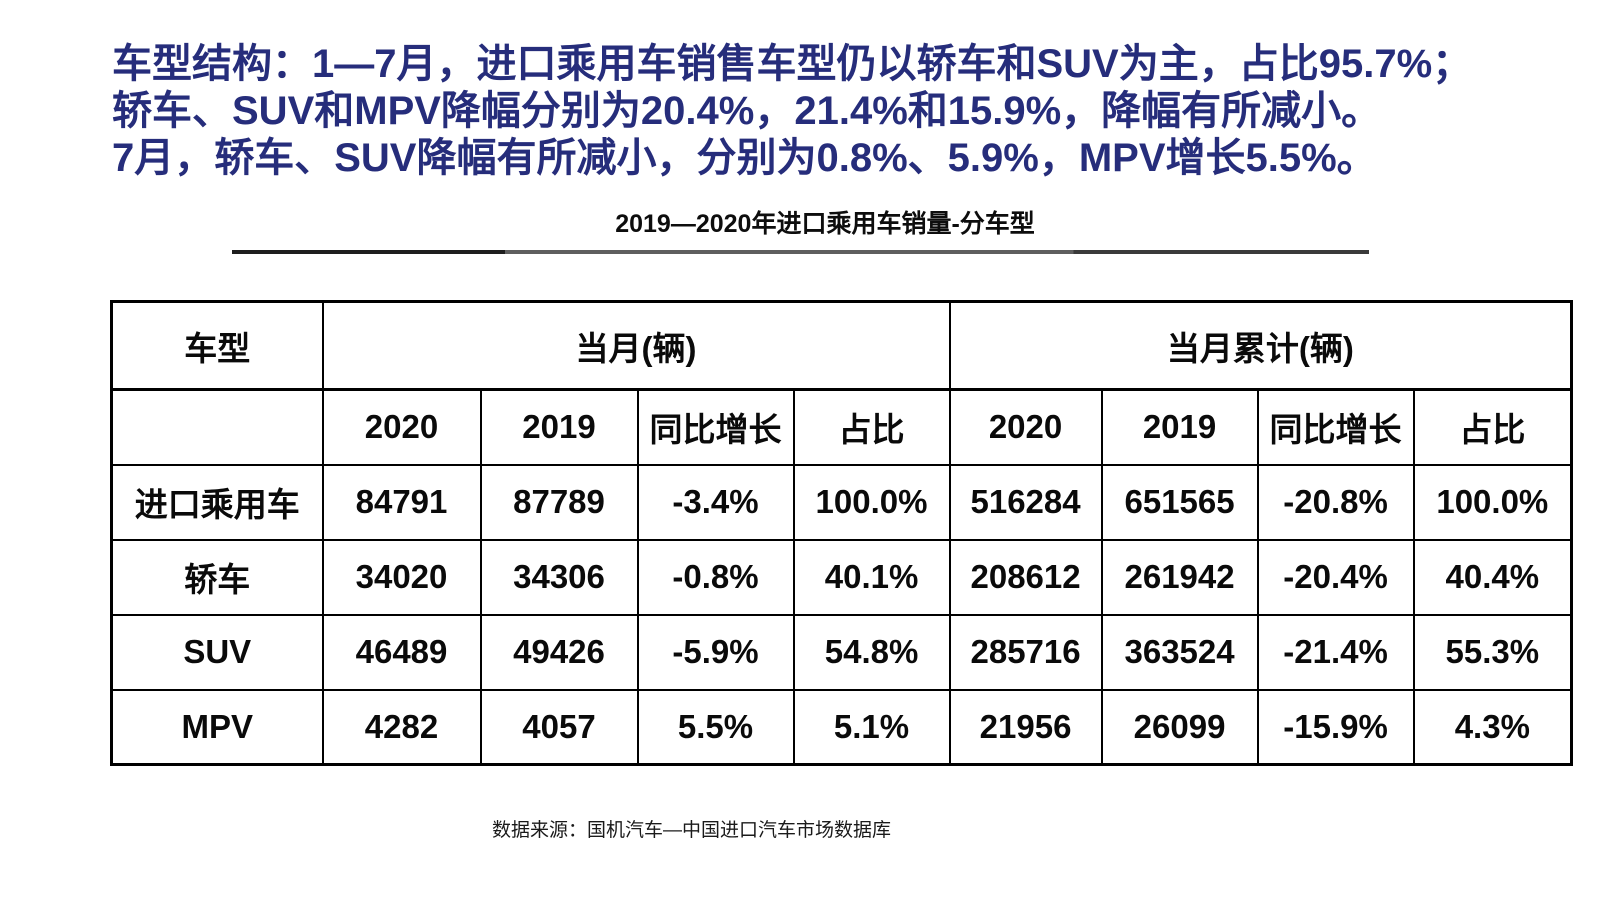  I want to click on column-header-month-2019: 2019, so click(559, 427).